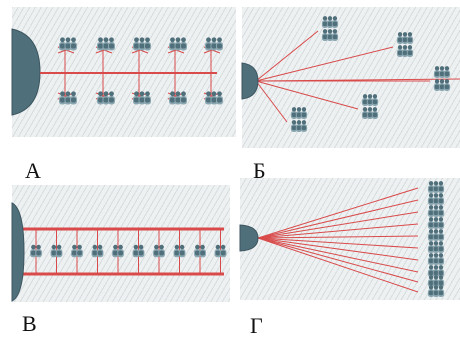  I want to click on node-cluster-3-upper, so click(370, 100).